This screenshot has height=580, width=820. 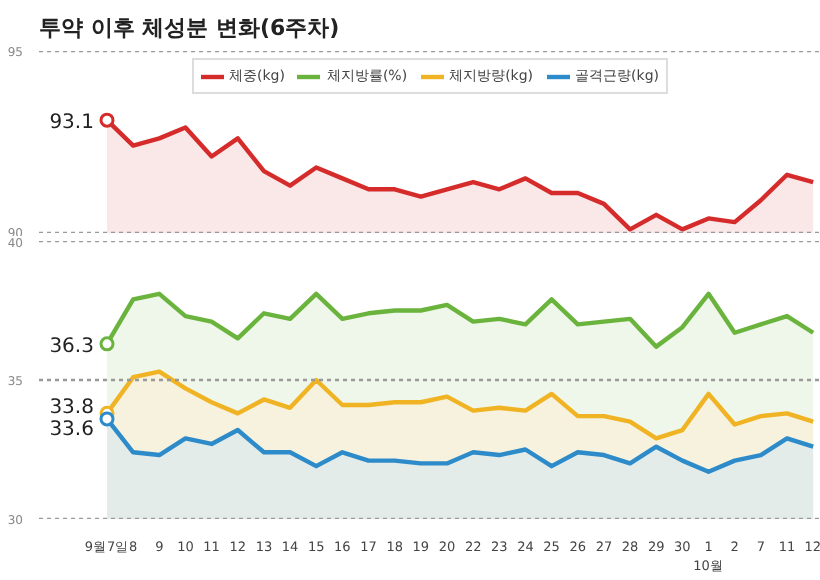 What do you see at coordinates (71, 429) in the screenshot?
I see `data-label: 33.6` at bounding box center [71, 429].